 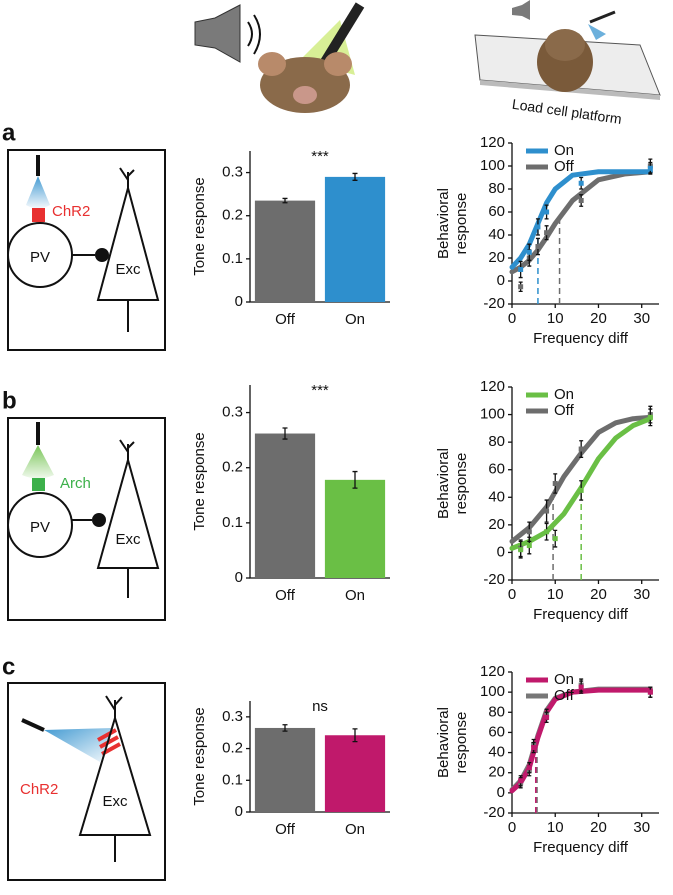 I want to click on platform-label: Load cell platform, so click(x=567, y=111).